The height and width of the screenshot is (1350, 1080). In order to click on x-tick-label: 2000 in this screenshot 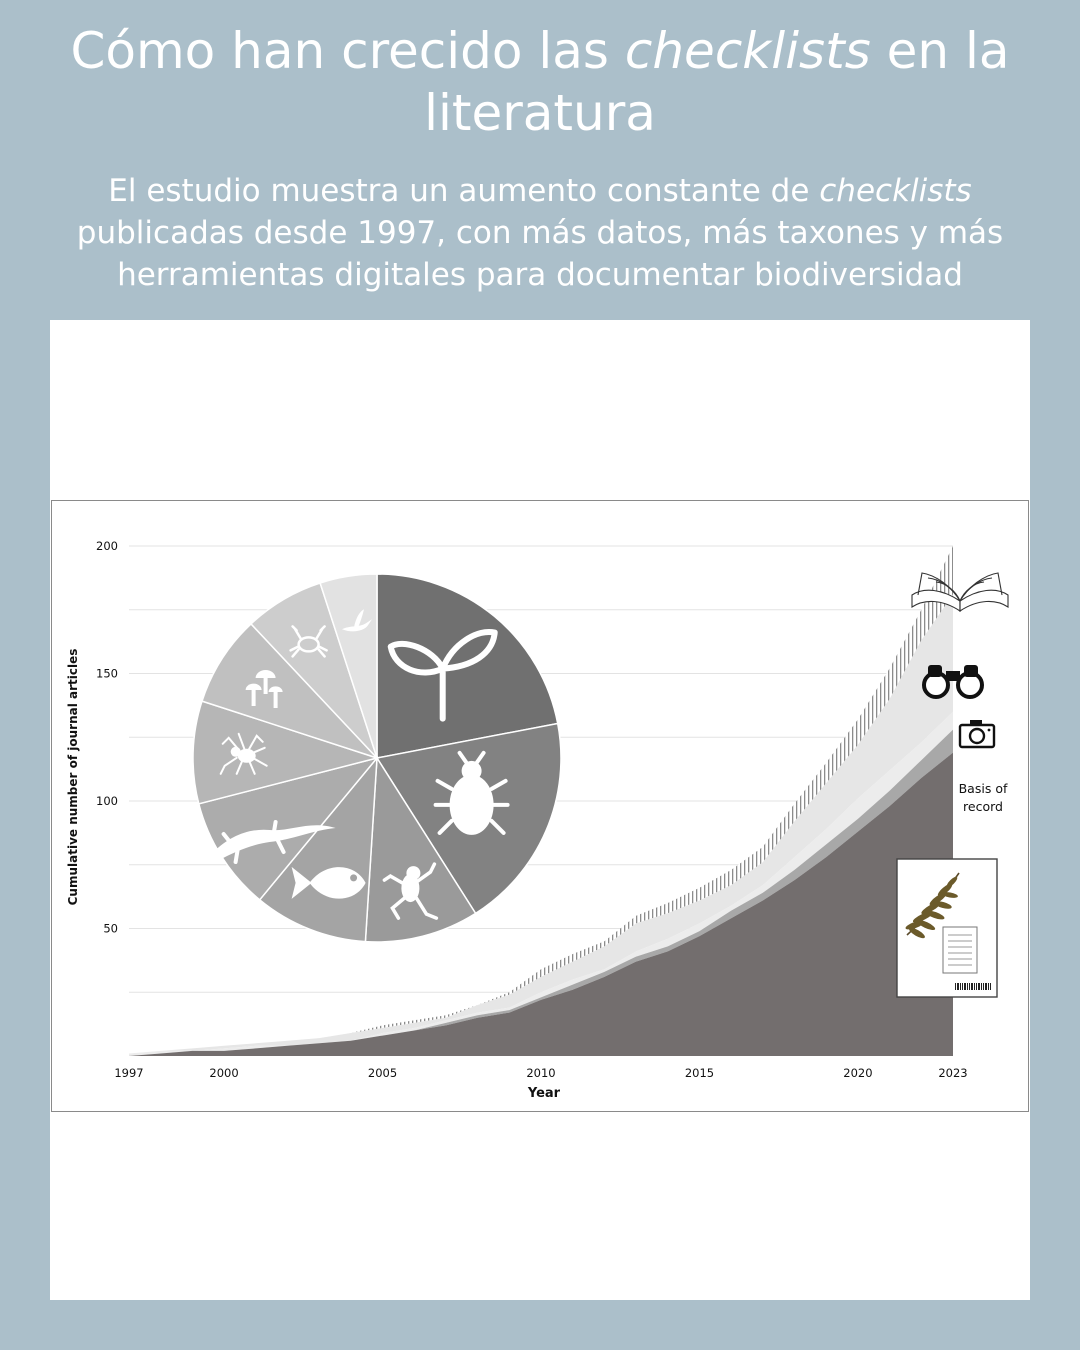, I will do `click(223, 1073)`.